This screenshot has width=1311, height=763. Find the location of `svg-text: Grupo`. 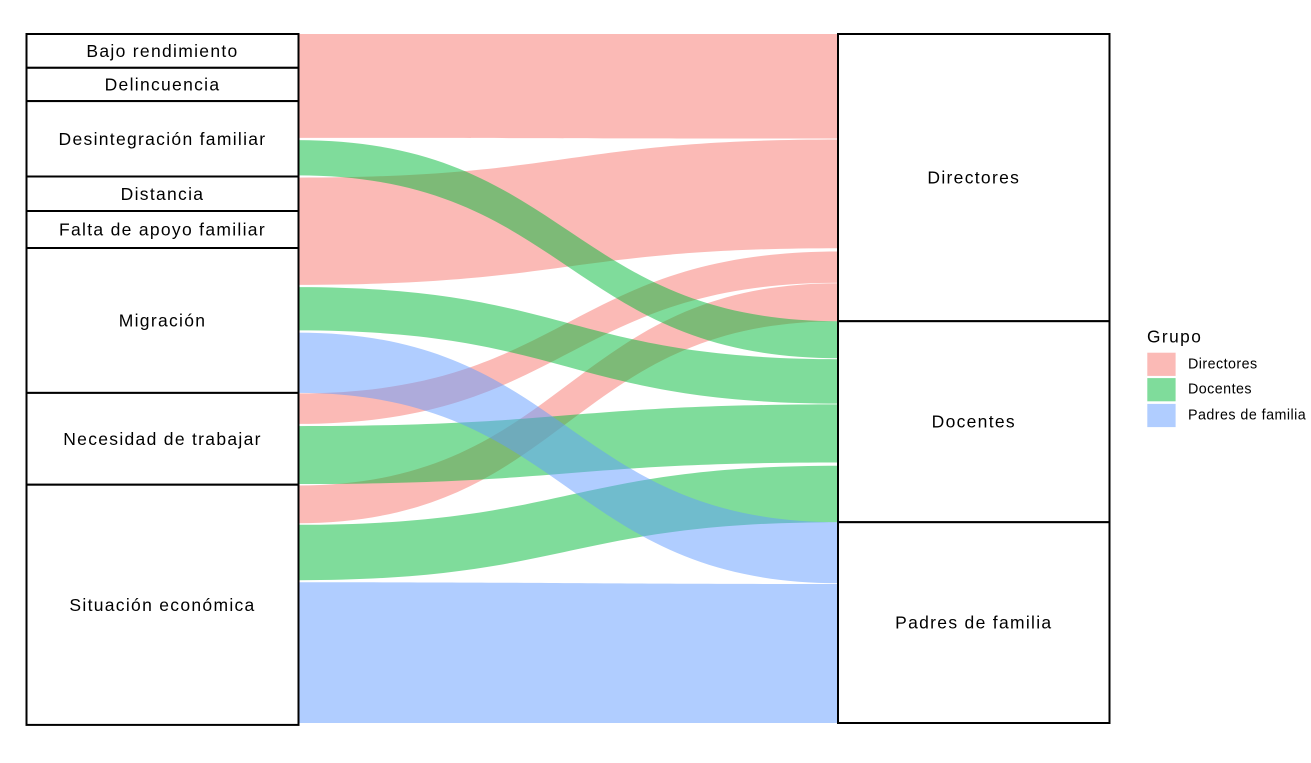

svg-text: Grupo is located at coordinates (1174, 337).